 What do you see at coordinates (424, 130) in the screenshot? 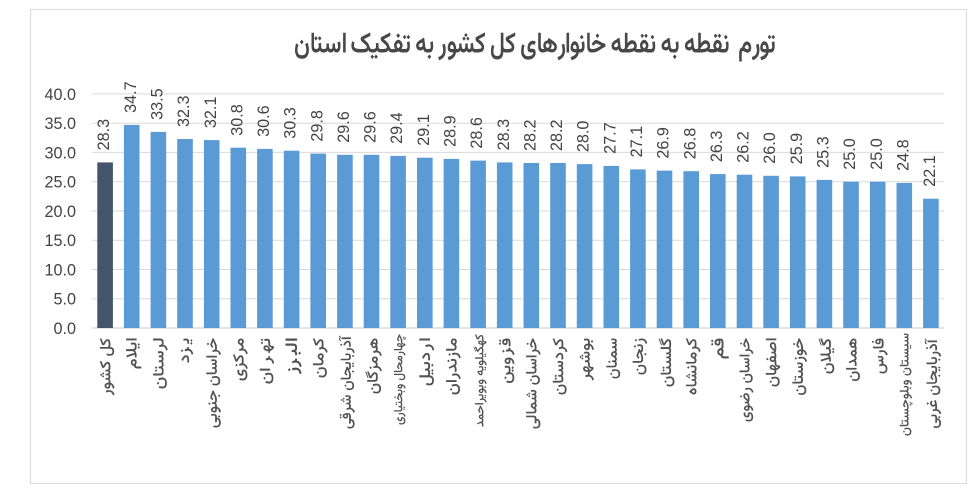
I see `svg-text: 29.1` at bounding box center [424, 130].